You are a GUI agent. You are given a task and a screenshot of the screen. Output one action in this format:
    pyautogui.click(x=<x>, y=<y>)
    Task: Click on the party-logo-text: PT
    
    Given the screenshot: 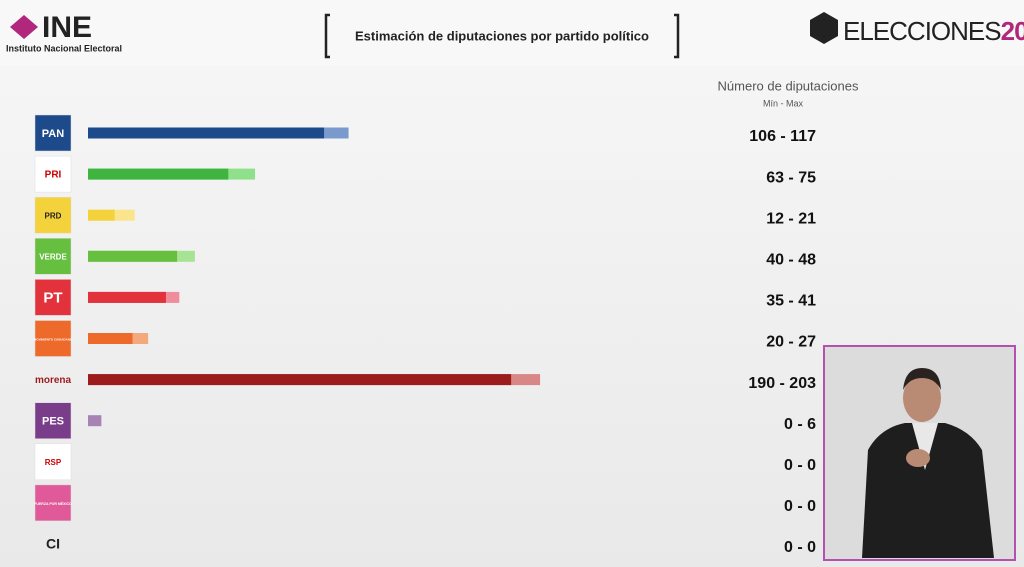 What is the action you would take?
    pyautogui.click(x=52, y=297)
    